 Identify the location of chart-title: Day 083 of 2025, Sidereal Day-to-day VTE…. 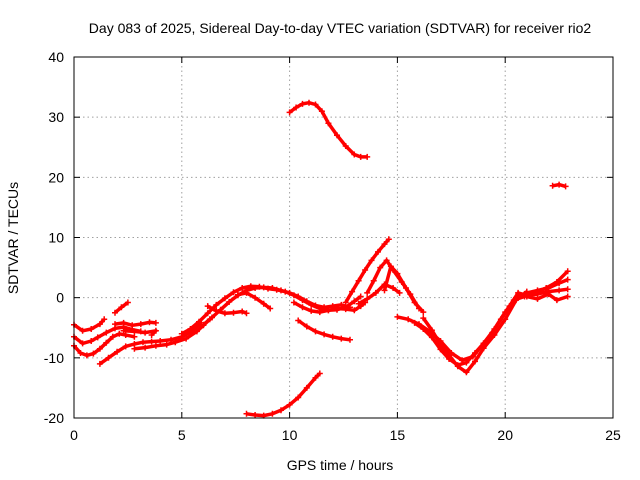
(340, 28).